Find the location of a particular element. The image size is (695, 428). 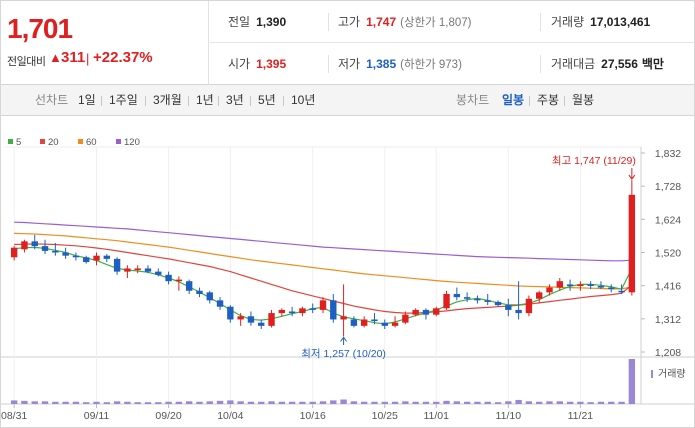

candle-monthly: 월봉 is located at coordinates (583, 100).